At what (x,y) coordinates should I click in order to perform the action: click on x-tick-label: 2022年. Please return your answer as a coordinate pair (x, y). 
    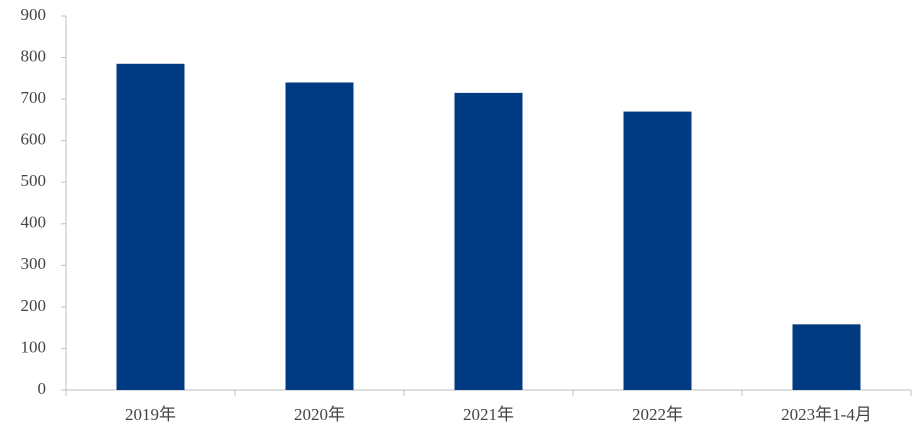
    Looking at the image, I should click on (657, 414).